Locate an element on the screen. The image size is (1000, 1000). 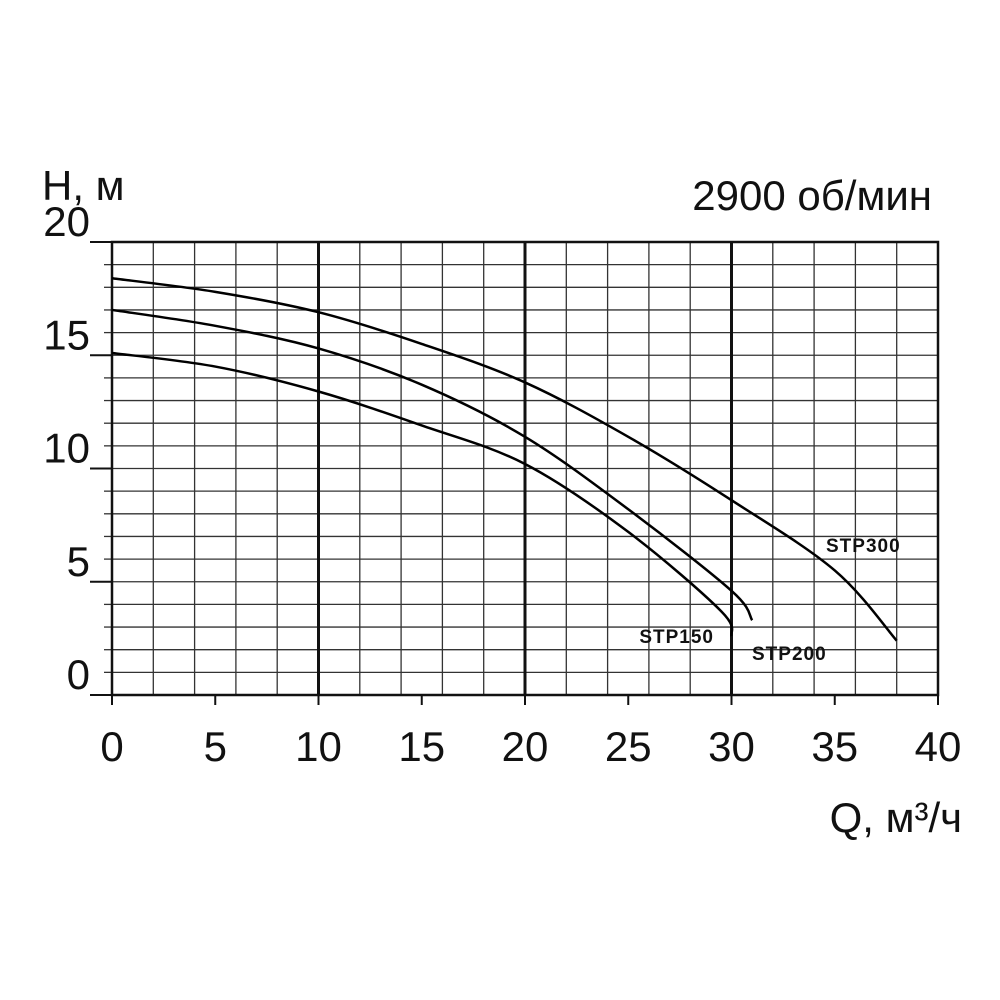
series-label: STP150 is located at coordinates (676, 637).